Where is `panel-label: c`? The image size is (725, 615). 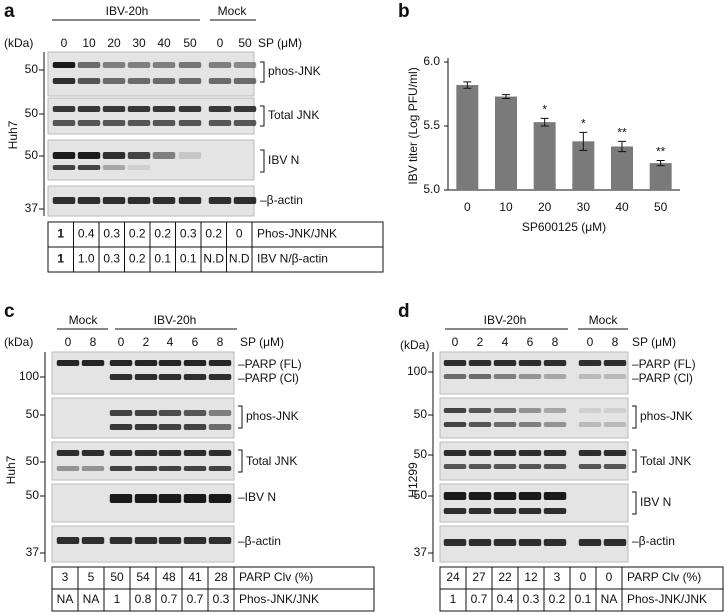
panel-label: c is located at coordinates (9, 311).